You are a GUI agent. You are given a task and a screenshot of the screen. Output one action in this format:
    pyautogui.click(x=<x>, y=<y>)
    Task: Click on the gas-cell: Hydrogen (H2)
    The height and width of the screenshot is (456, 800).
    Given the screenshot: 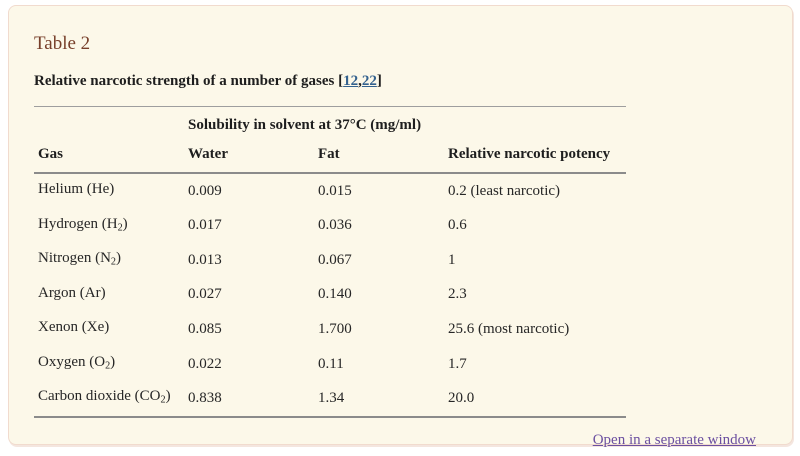 What is the action you would take?
    pyautogui.click(x=109, y=226)
    